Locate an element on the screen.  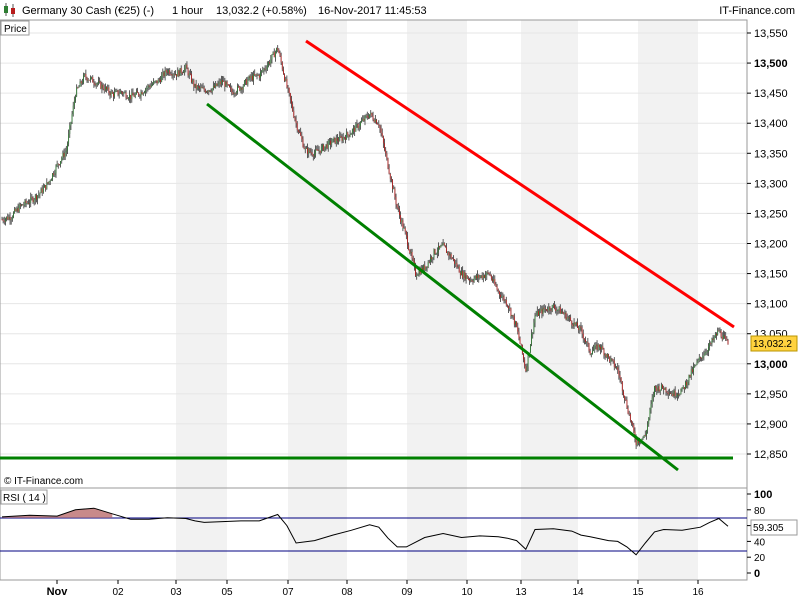
timeframe-label: 1 hour is located at coordinates (188, 11).